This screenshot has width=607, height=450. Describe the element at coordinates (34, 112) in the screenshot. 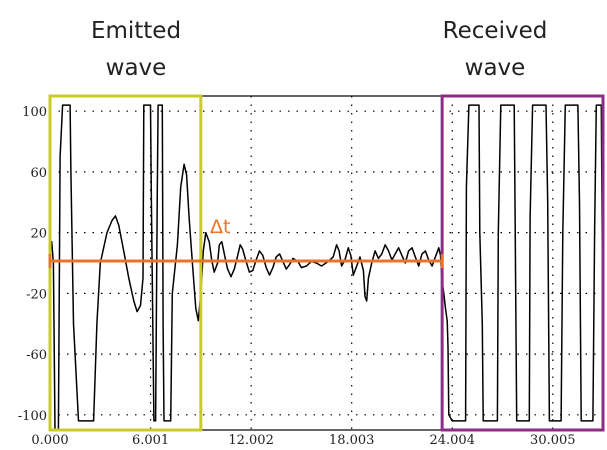

I see `y-tick-label: 100` at that location.